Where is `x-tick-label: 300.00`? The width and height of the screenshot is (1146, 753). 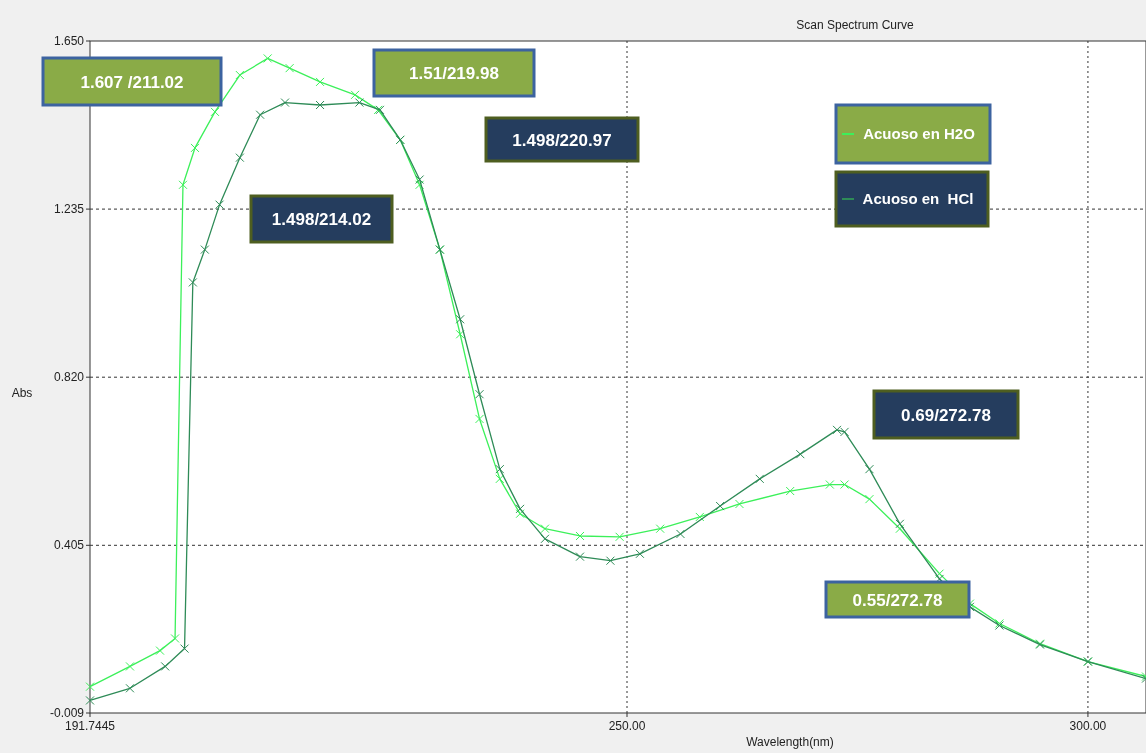
x-tick-label: 300.00 is located at coordinates (1088, 726).